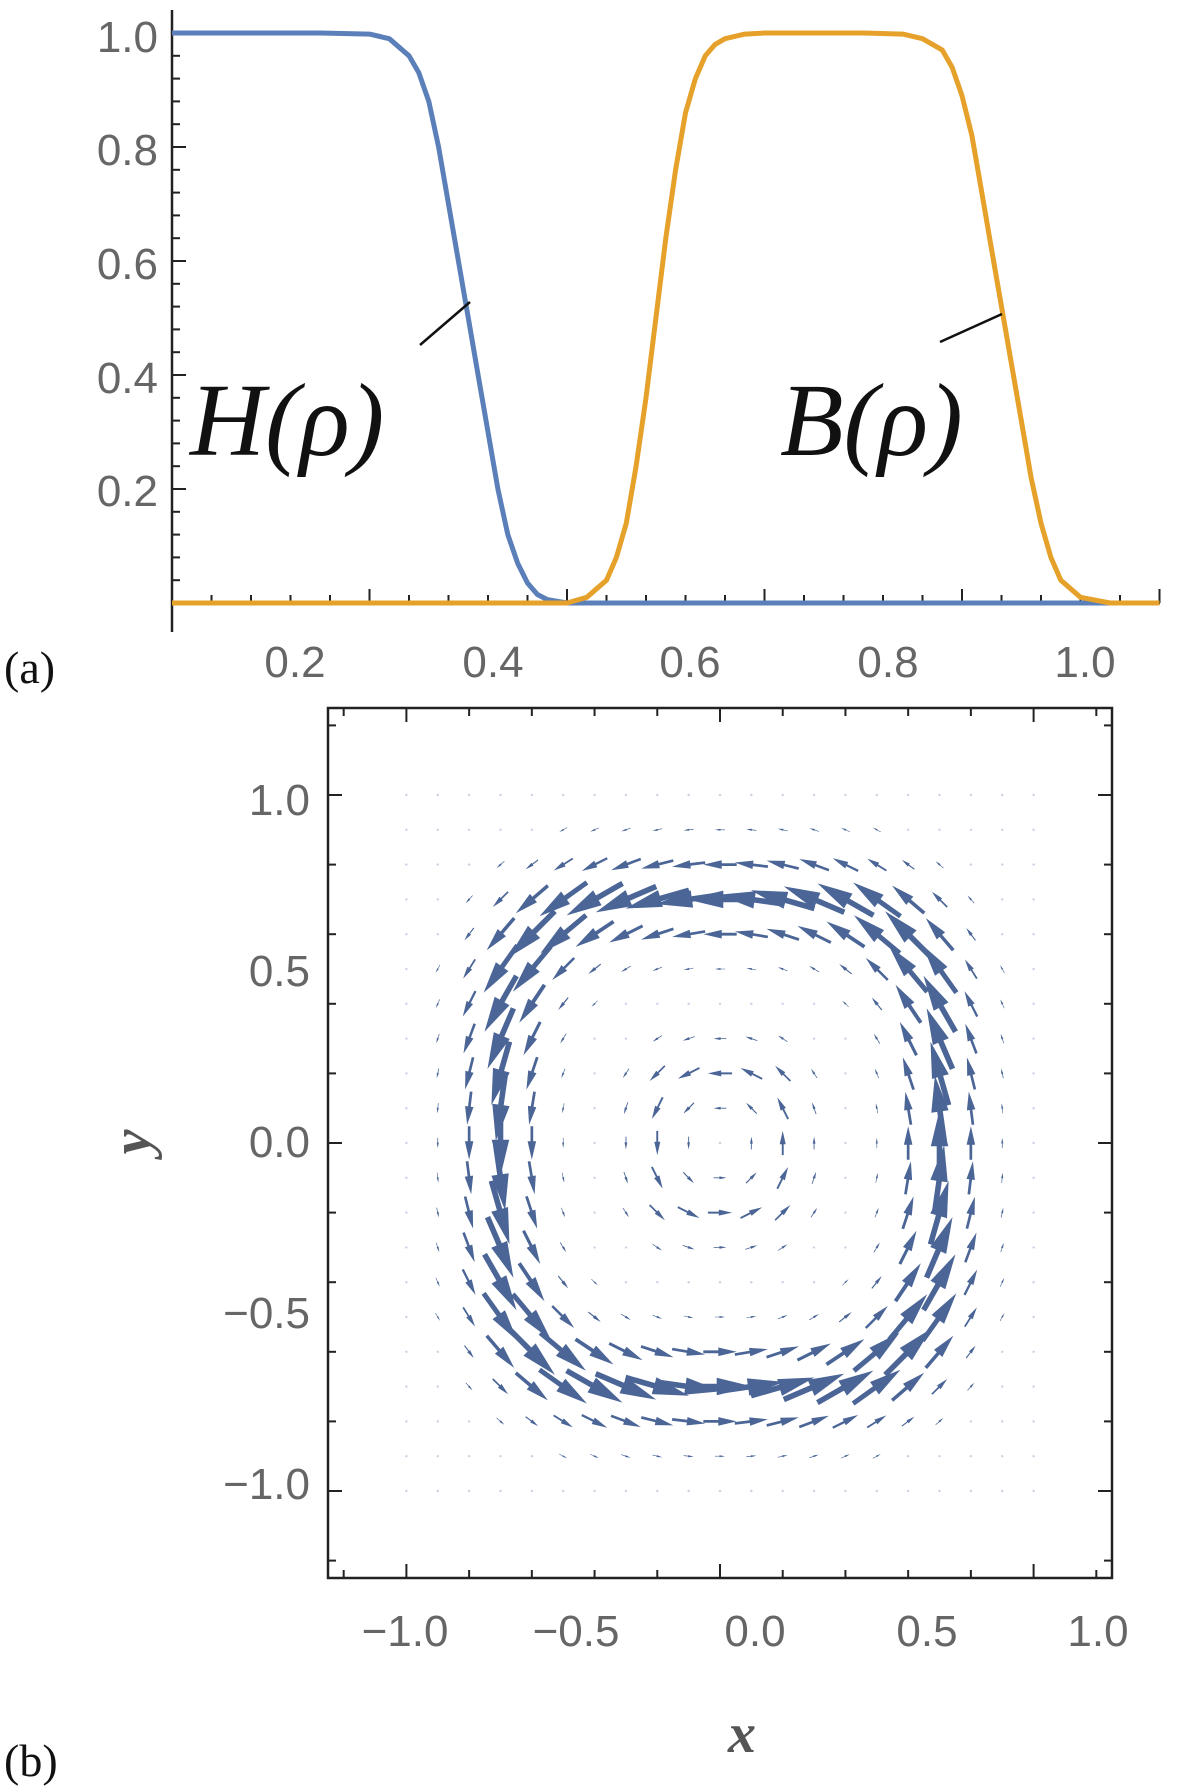  I want to click on panel-b-x-tick-label: 0.5, so click(926, 1631).